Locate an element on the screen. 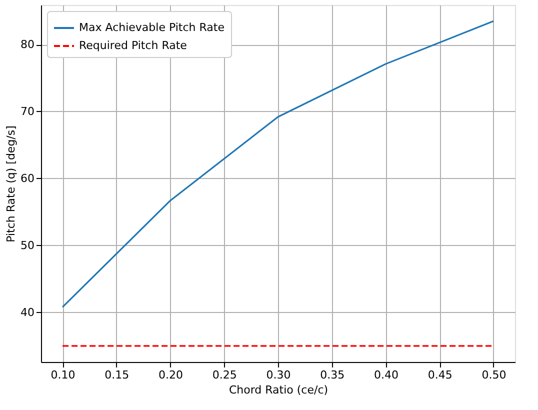 This screenshot has width=538, height=410. x-tick-label: 0.15 is located at coordinates (117, 375).